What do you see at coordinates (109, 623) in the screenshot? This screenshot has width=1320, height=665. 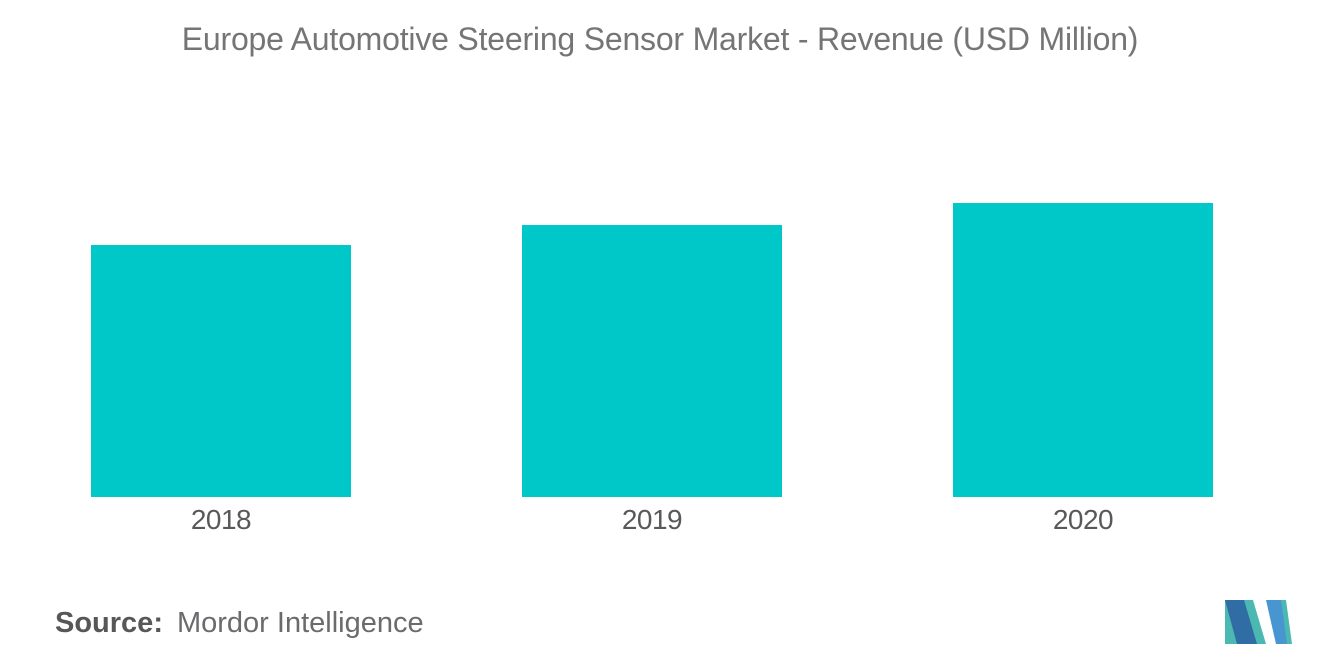 I see `source-label: Source:` at bounding box center [109, 623].